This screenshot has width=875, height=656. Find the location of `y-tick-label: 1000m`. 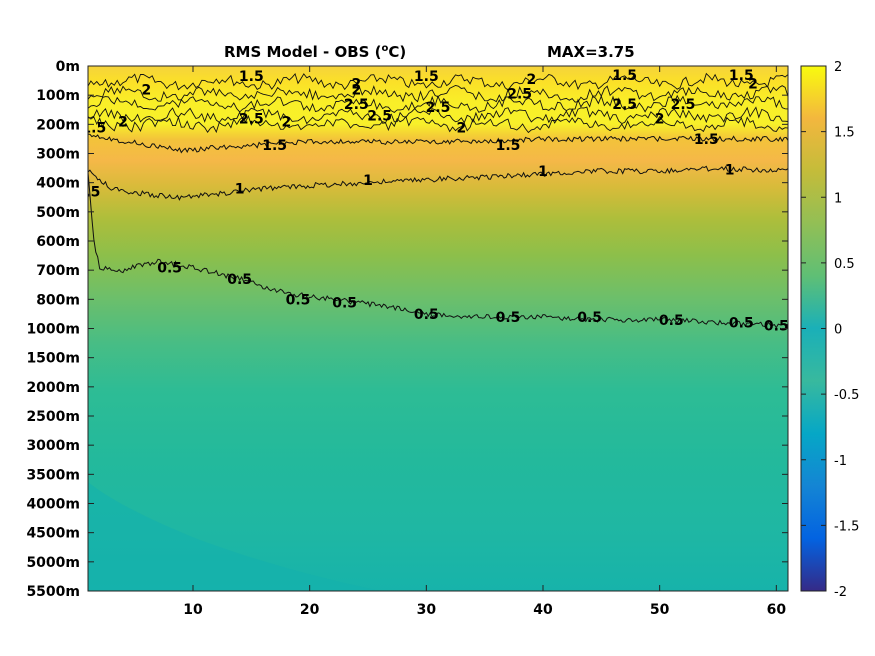

y-tick-label: 1000m is located at coordinates (53, 330).